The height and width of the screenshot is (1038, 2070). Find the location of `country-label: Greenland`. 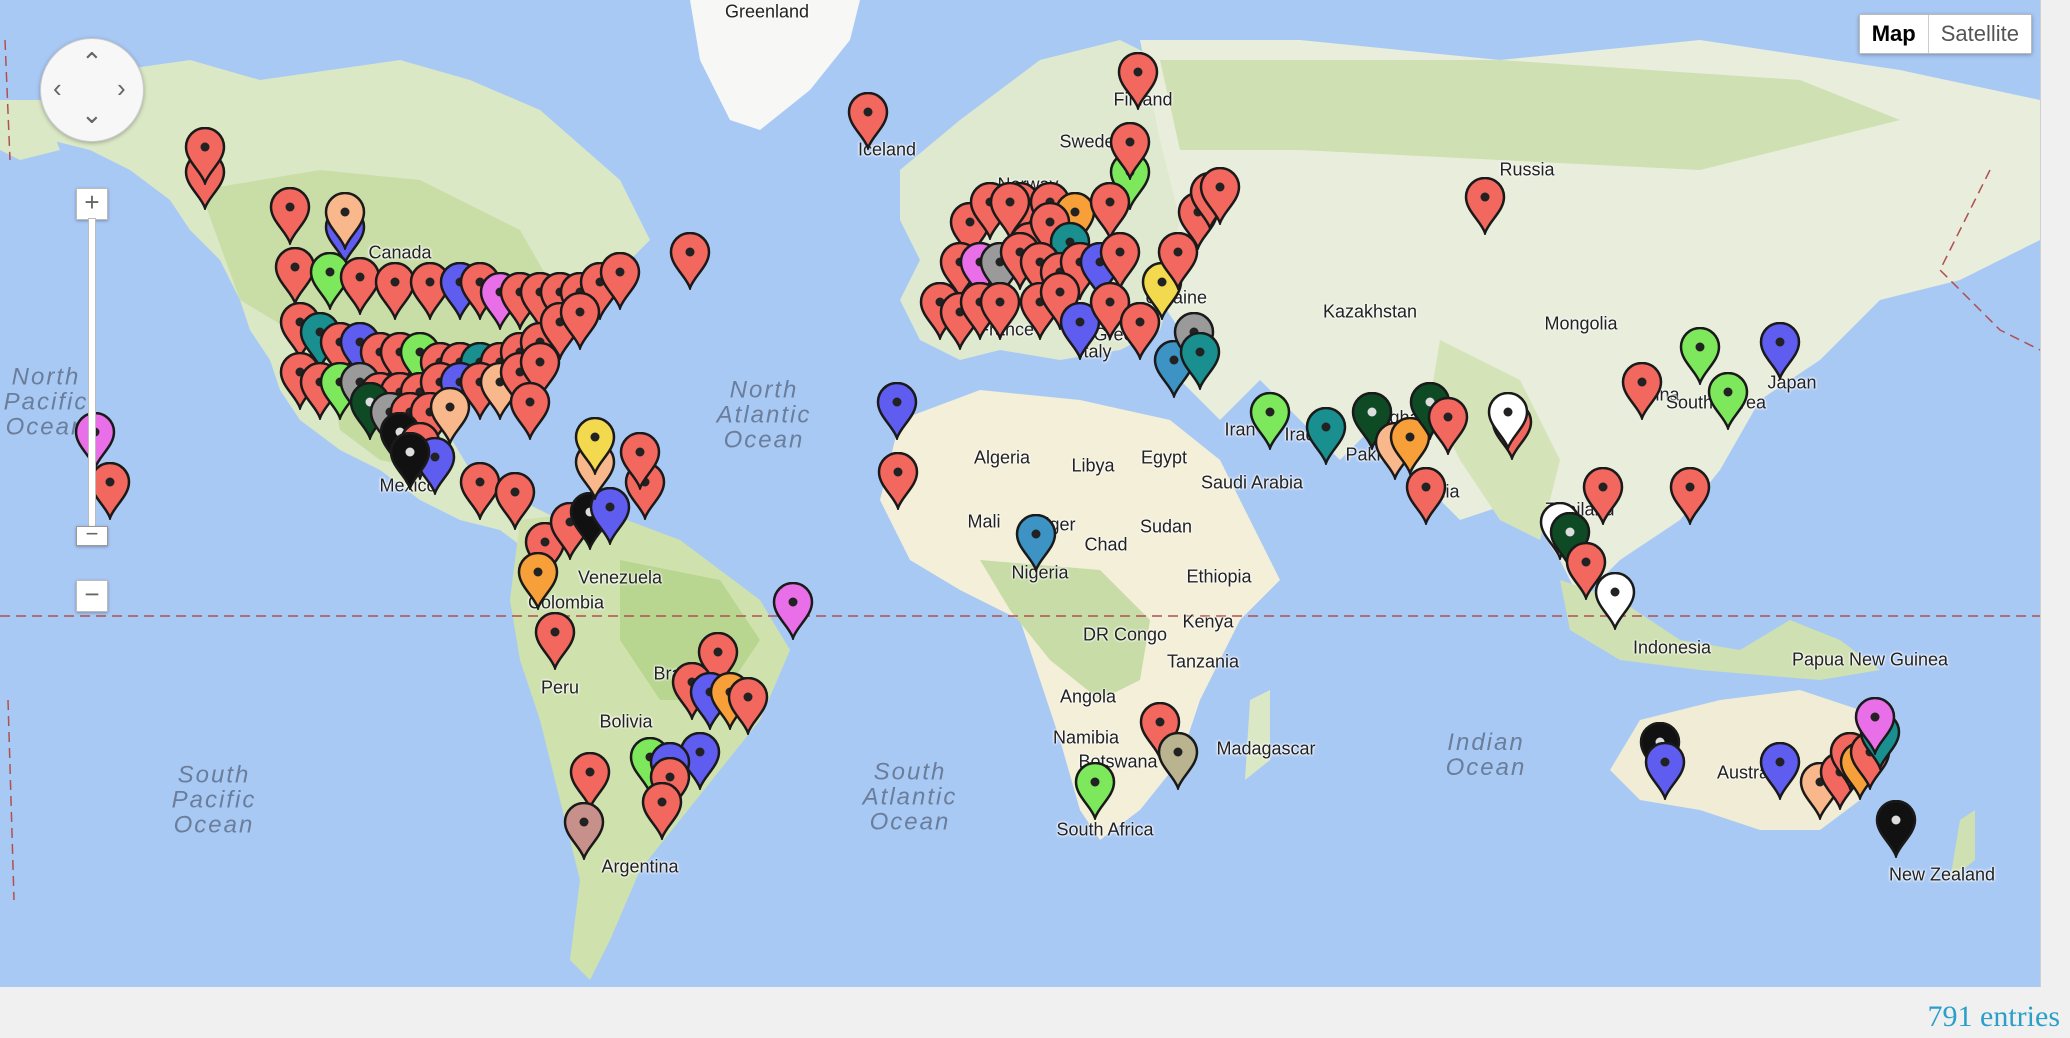

country-label: Greenland is located at coordinates (767, 11).